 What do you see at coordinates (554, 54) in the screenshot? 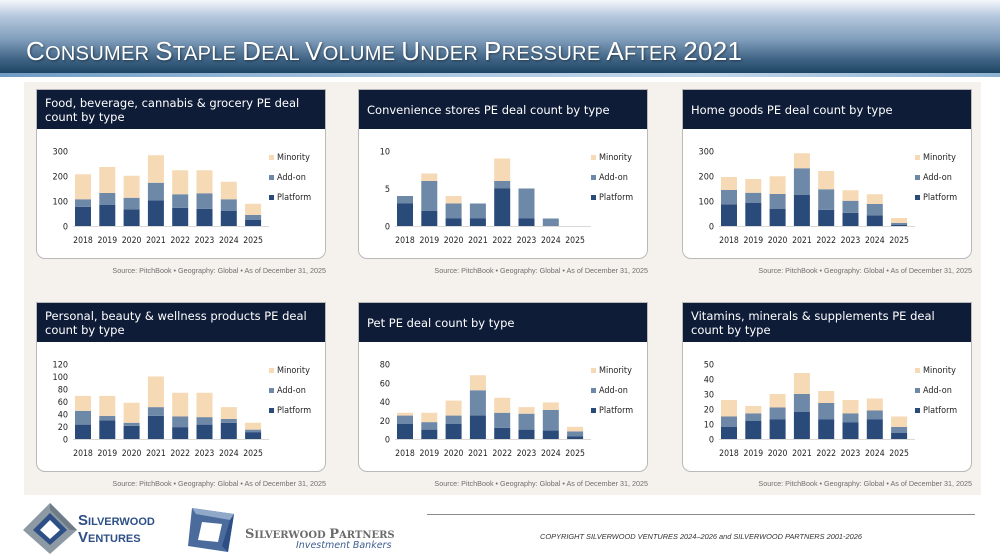
I see `title-word-rest: RESSURE` at bounding box center [554, 54].